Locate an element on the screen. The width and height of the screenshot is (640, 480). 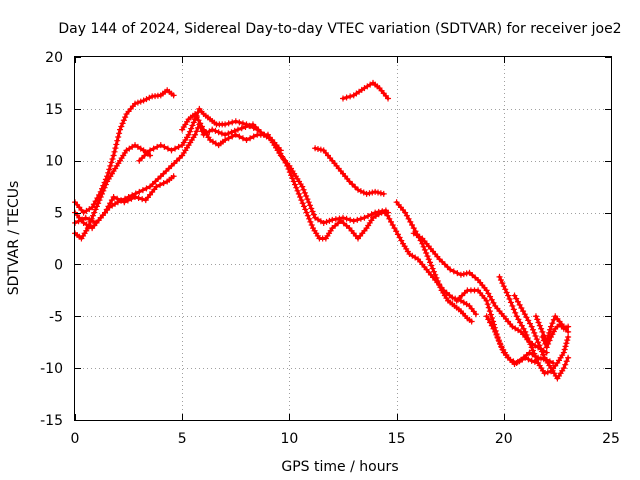
y-tick-label: 0 is located at coordinates (58, 265).